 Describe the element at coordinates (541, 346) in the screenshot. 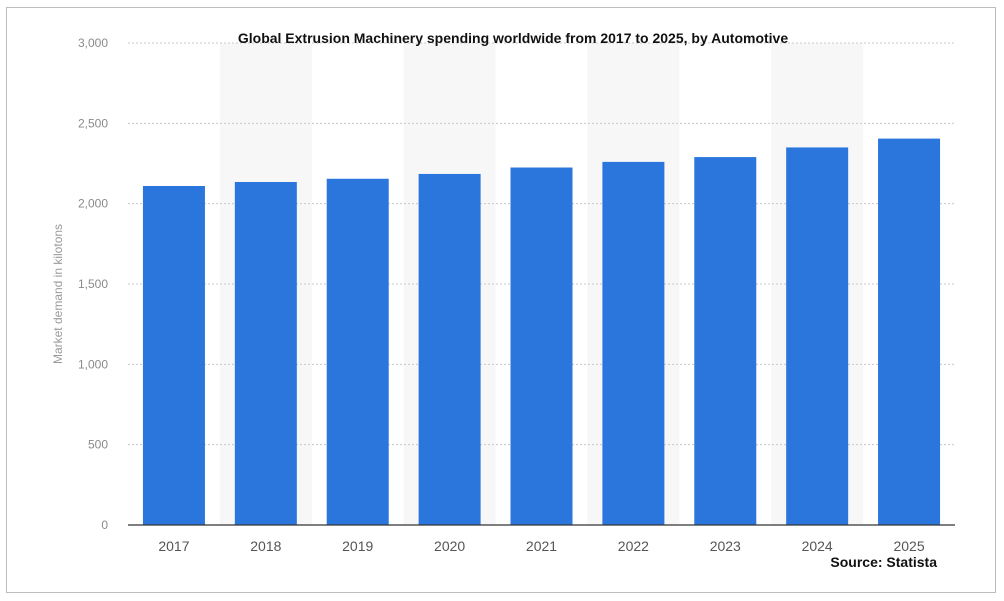

I see `bar-2021` at that location.